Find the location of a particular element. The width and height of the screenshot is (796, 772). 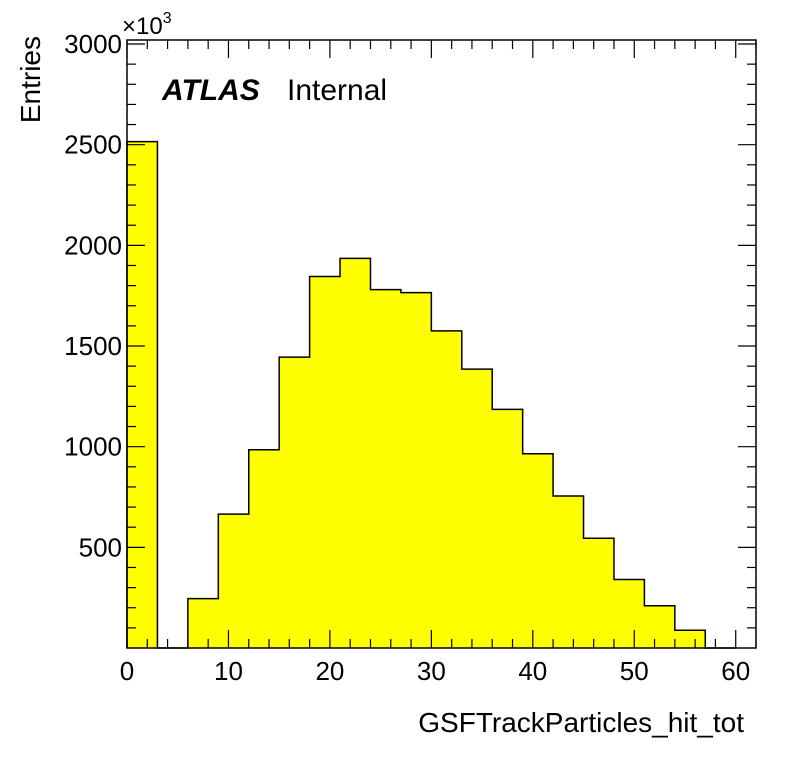

x-tick-labels: 0 10 20 30 40 50 60 is located at coordinates (435, 671).